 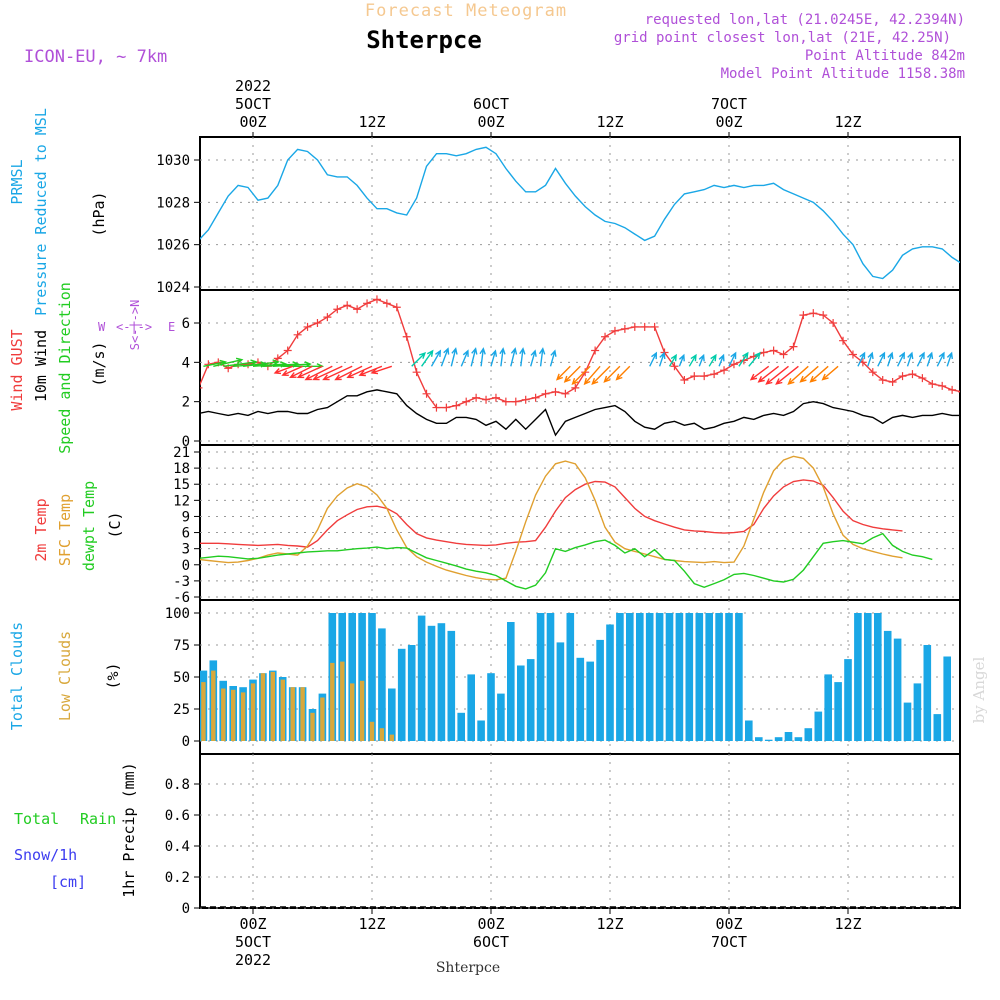 What do you see at coordinates (89, 526) in the screenshot?
I see `dewpt-title: dewpt Temp` at bounding box center [89, 526].